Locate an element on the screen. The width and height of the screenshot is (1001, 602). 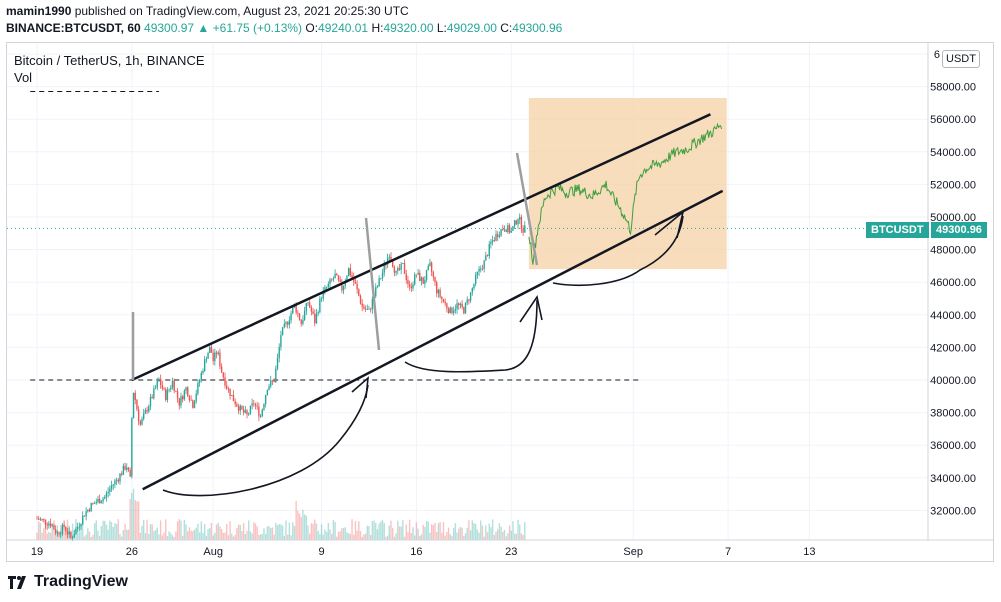
symbol-price-tag: BTCUSDT is located at coordinates (897, 230).